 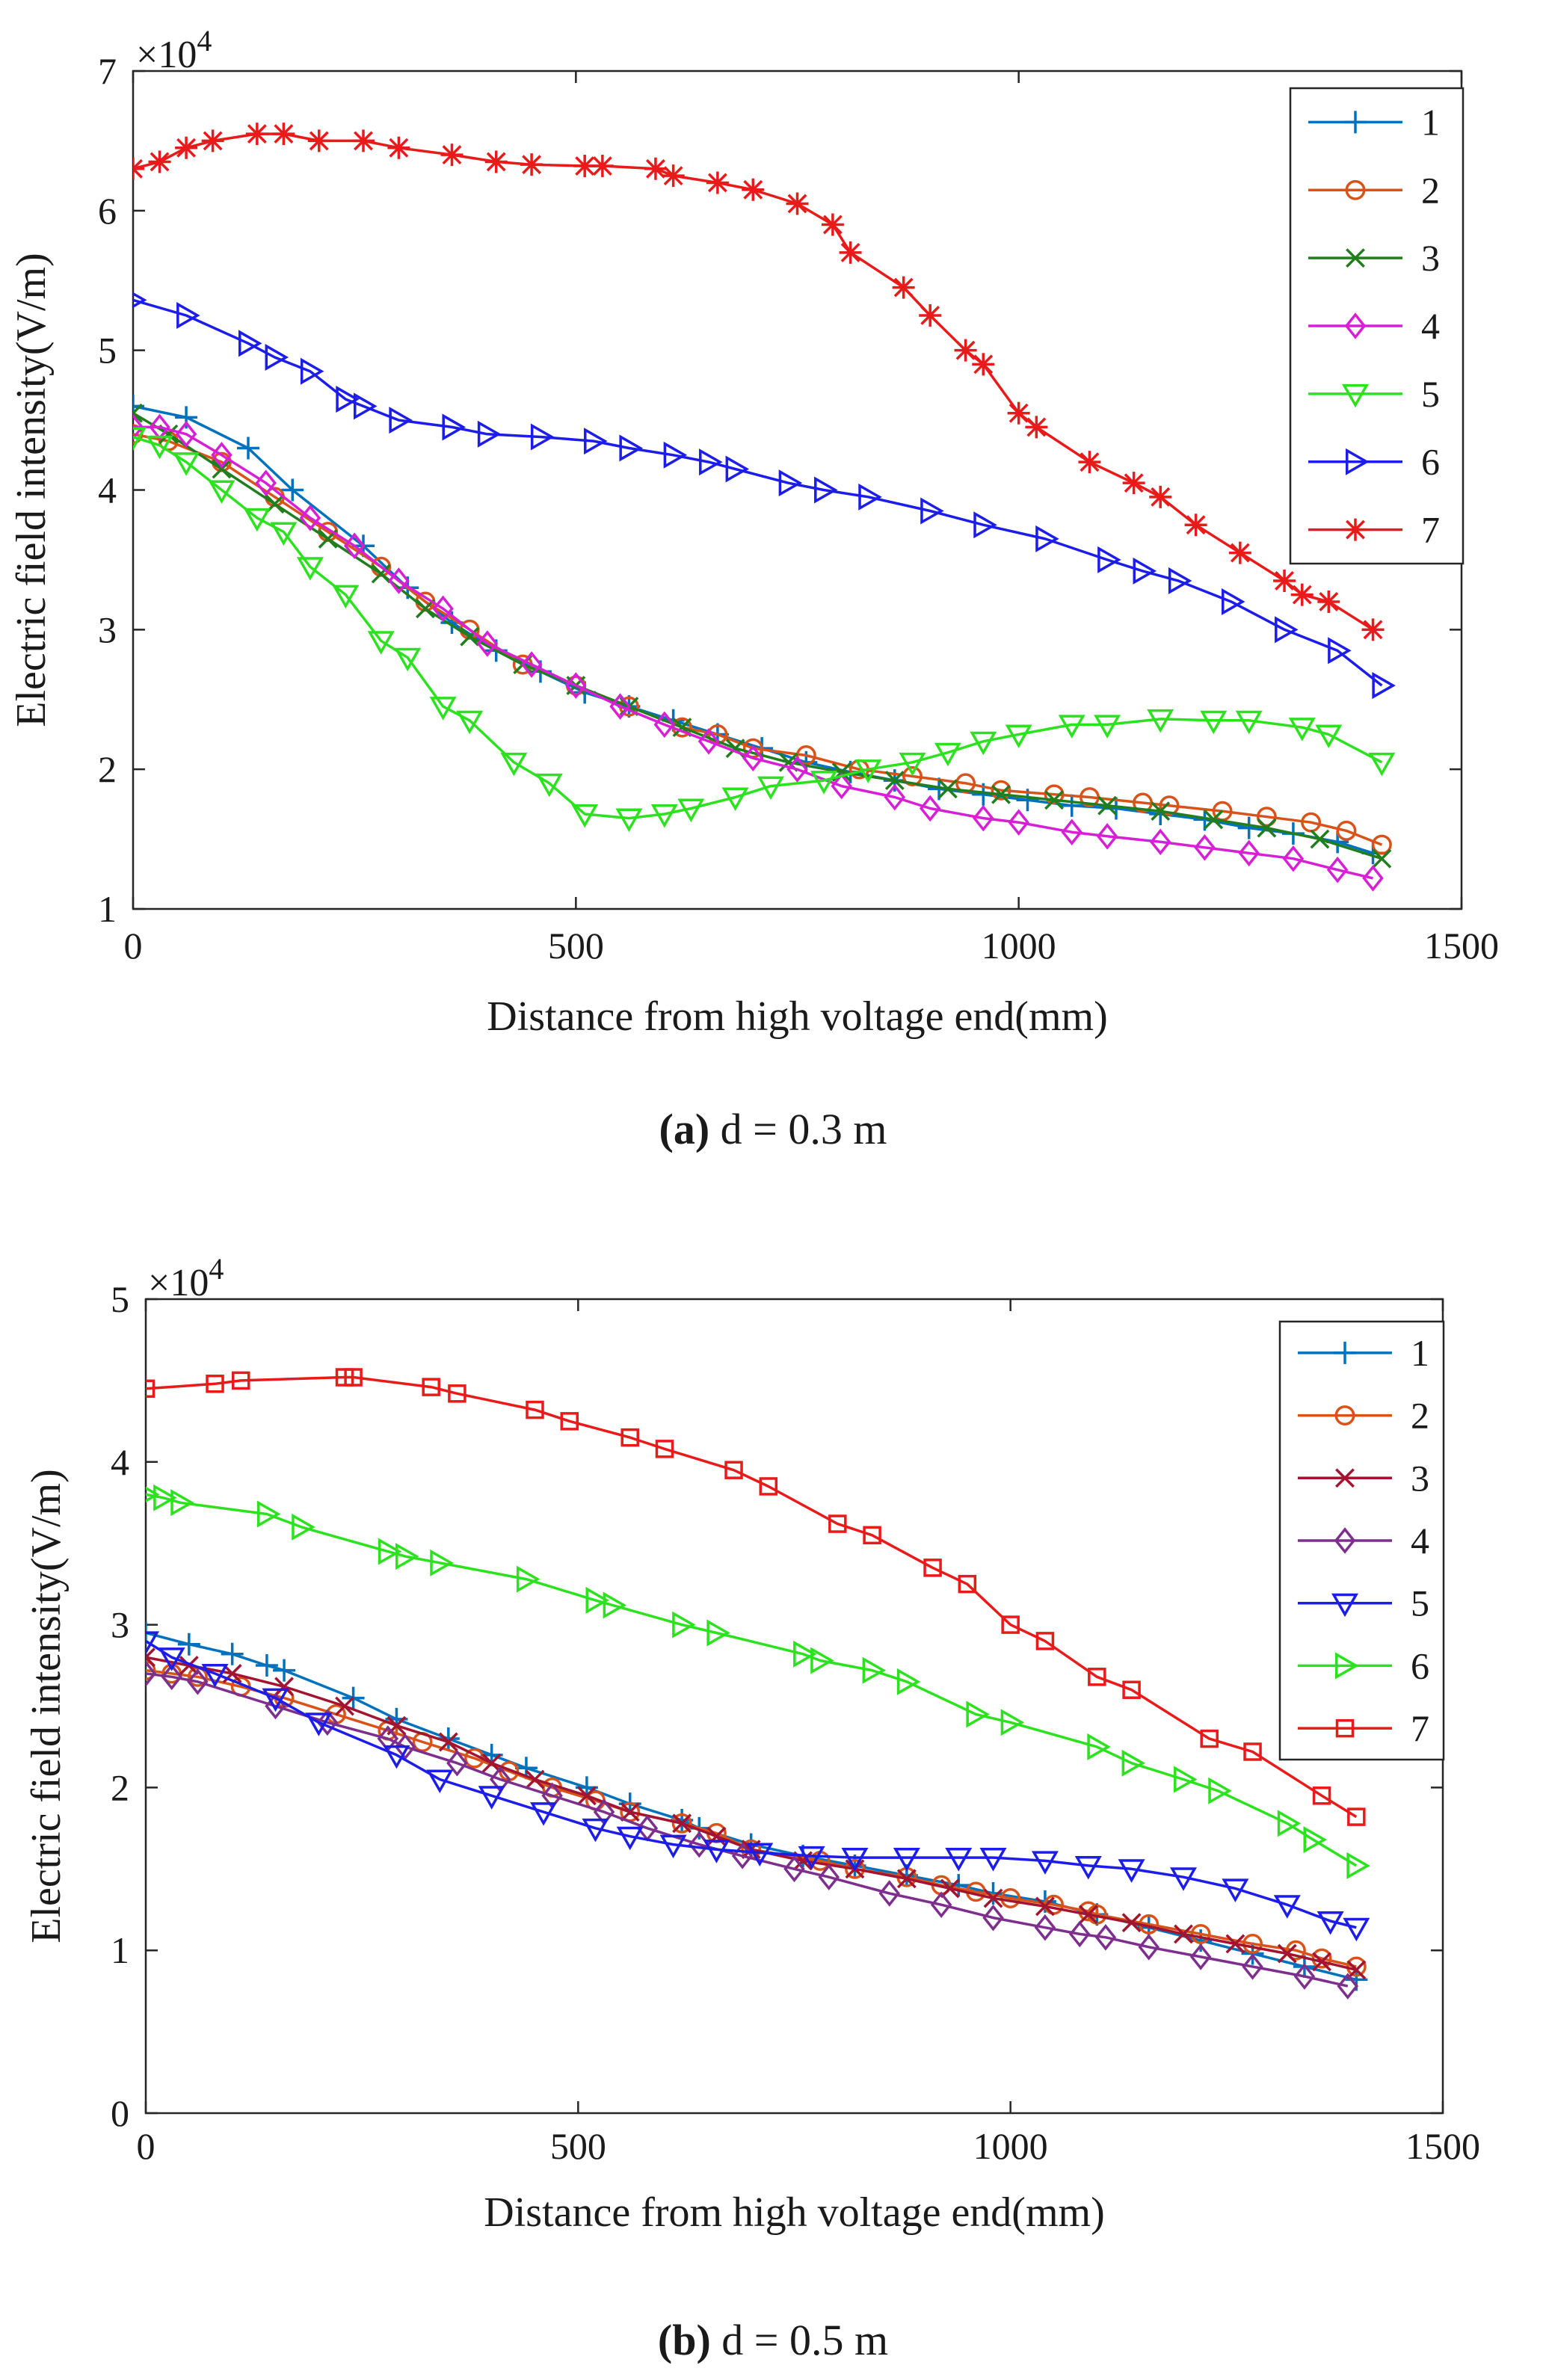 What do you see at coordinates (1442, 2146) in the screenshot?
I see `x-tick-label: 1500` at bounding box center [1442, 2146].